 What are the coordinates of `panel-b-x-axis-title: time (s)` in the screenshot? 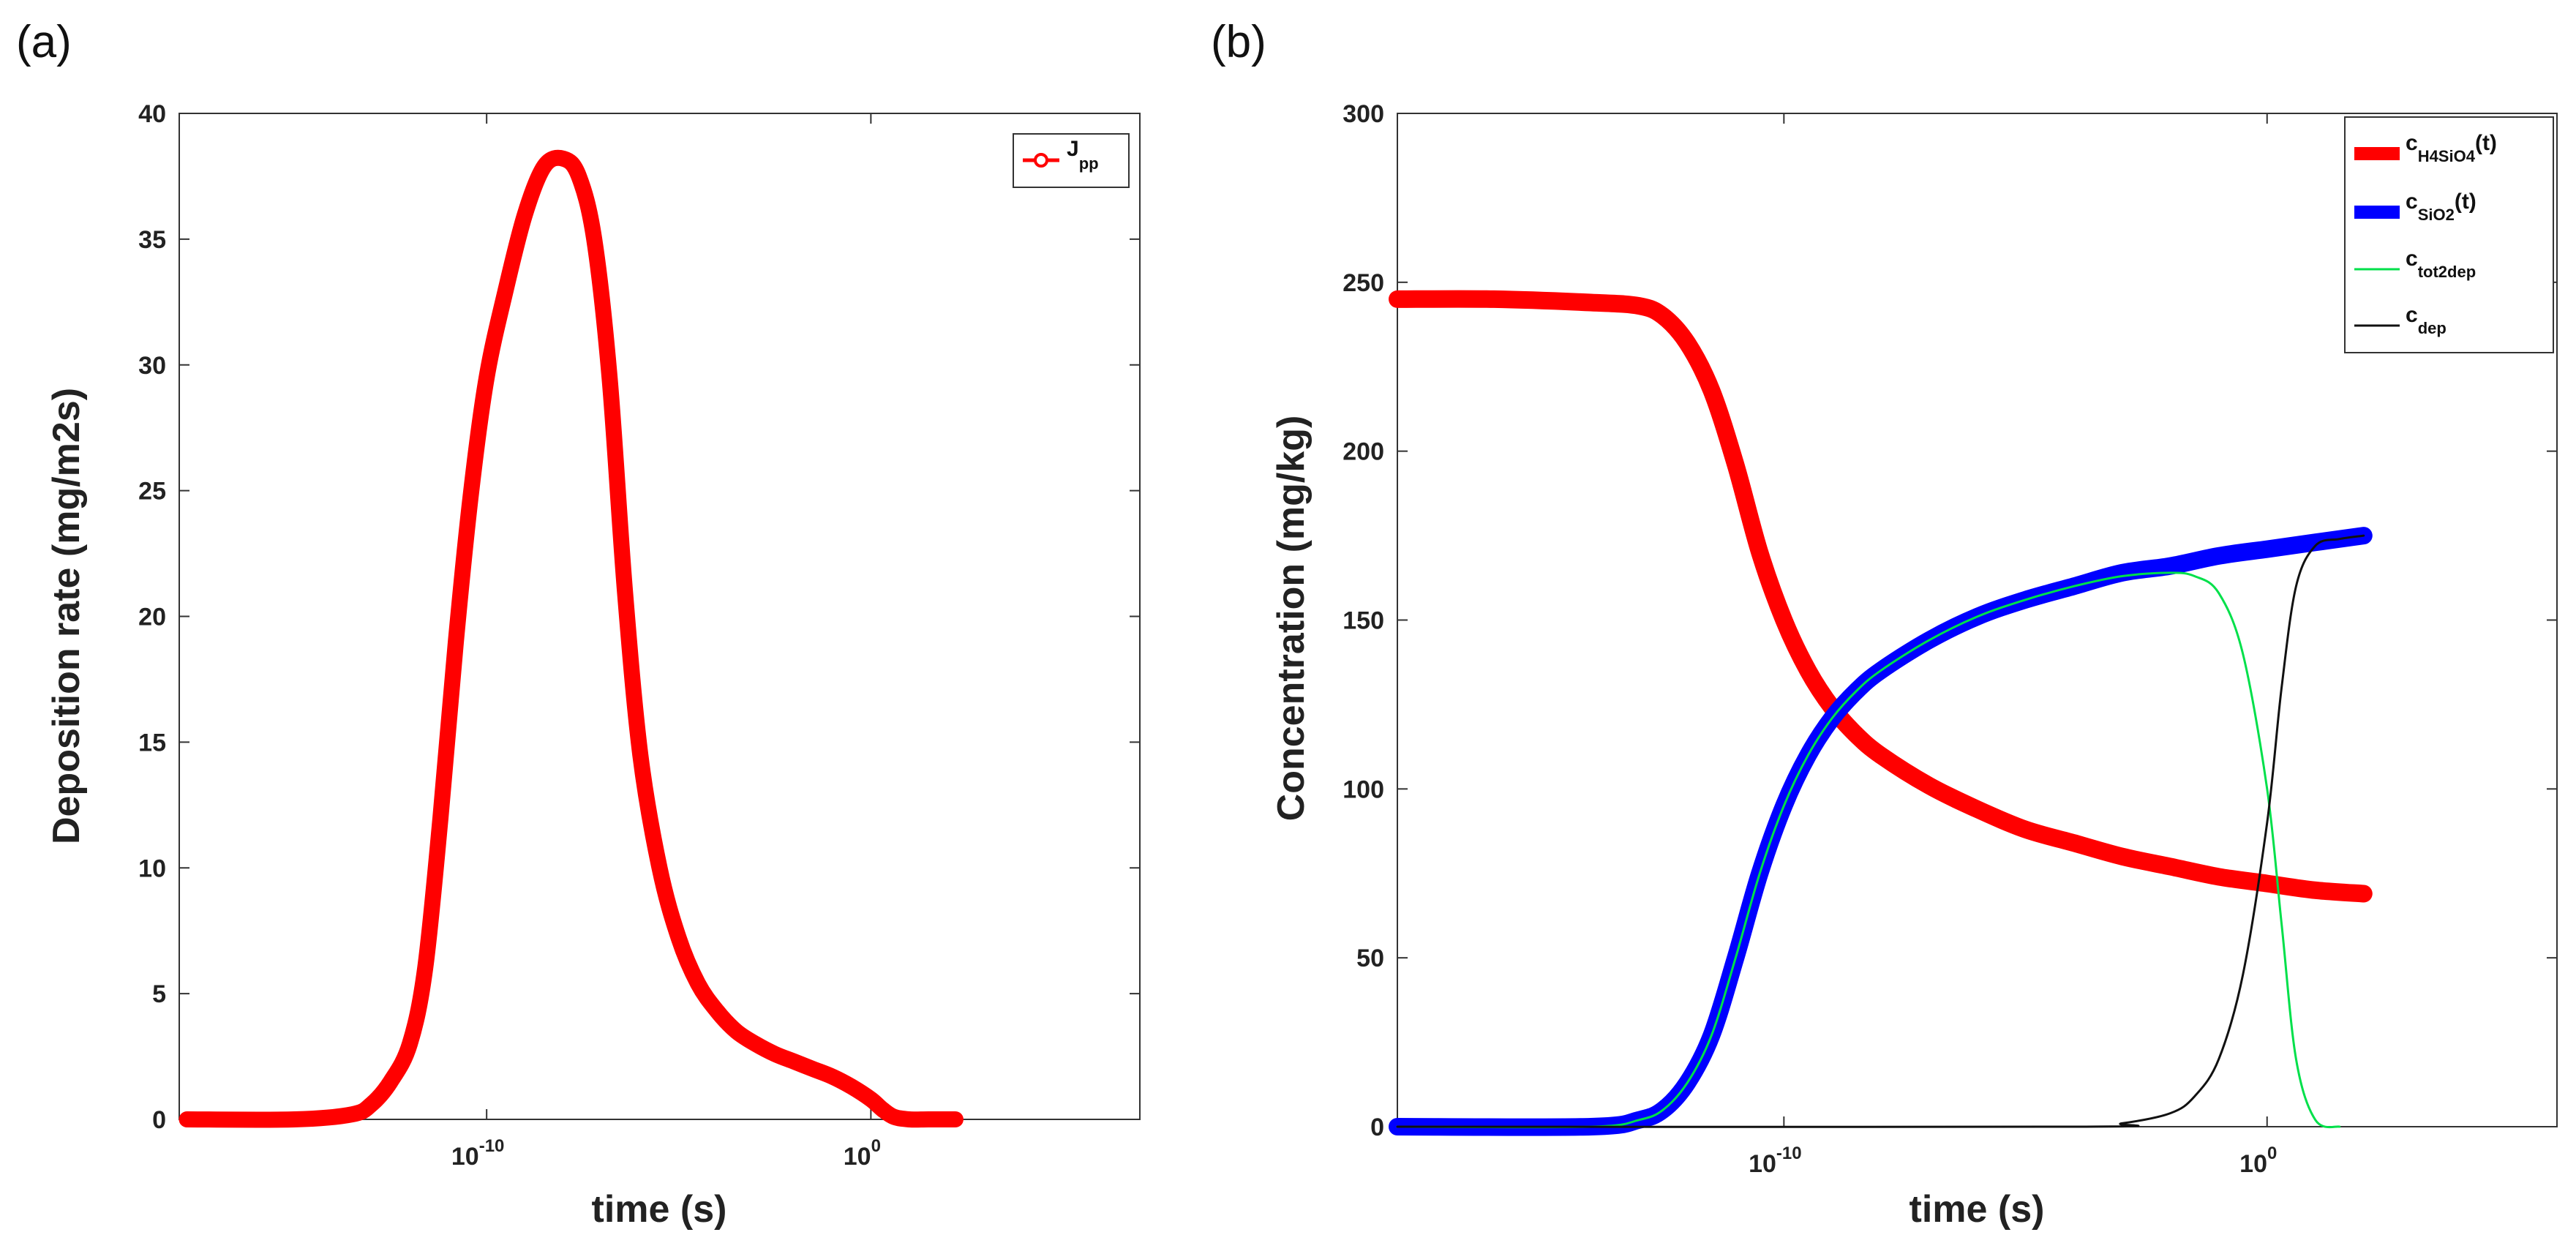 It's located at (1977, 1209).